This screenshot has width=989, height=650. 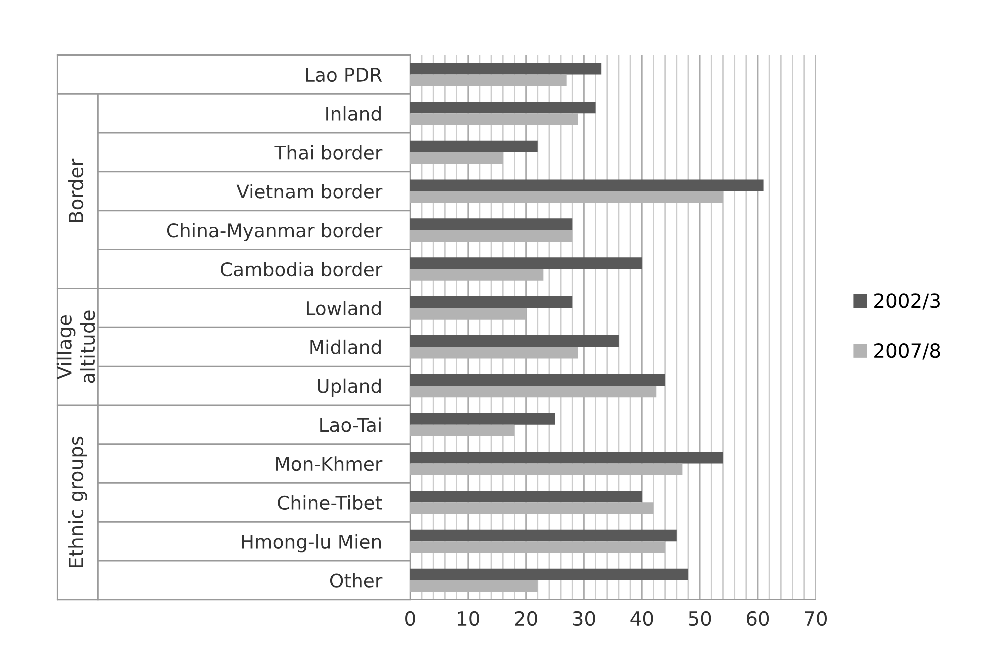 I want to click on y-tick-label: Lao-Tai, so click(x=350, y=425).